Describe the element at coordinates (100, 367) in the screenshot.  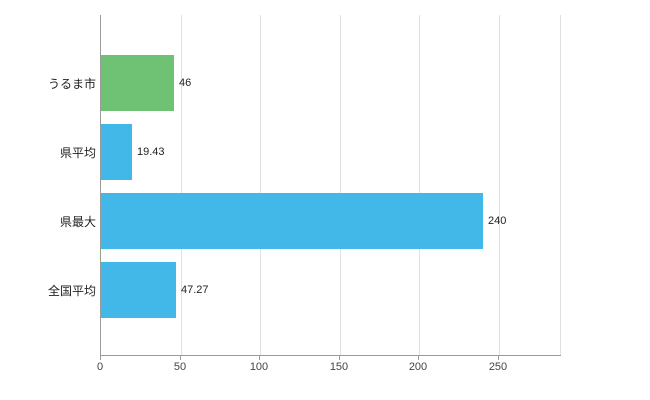
I see `x-tick-label: 0` at that location.